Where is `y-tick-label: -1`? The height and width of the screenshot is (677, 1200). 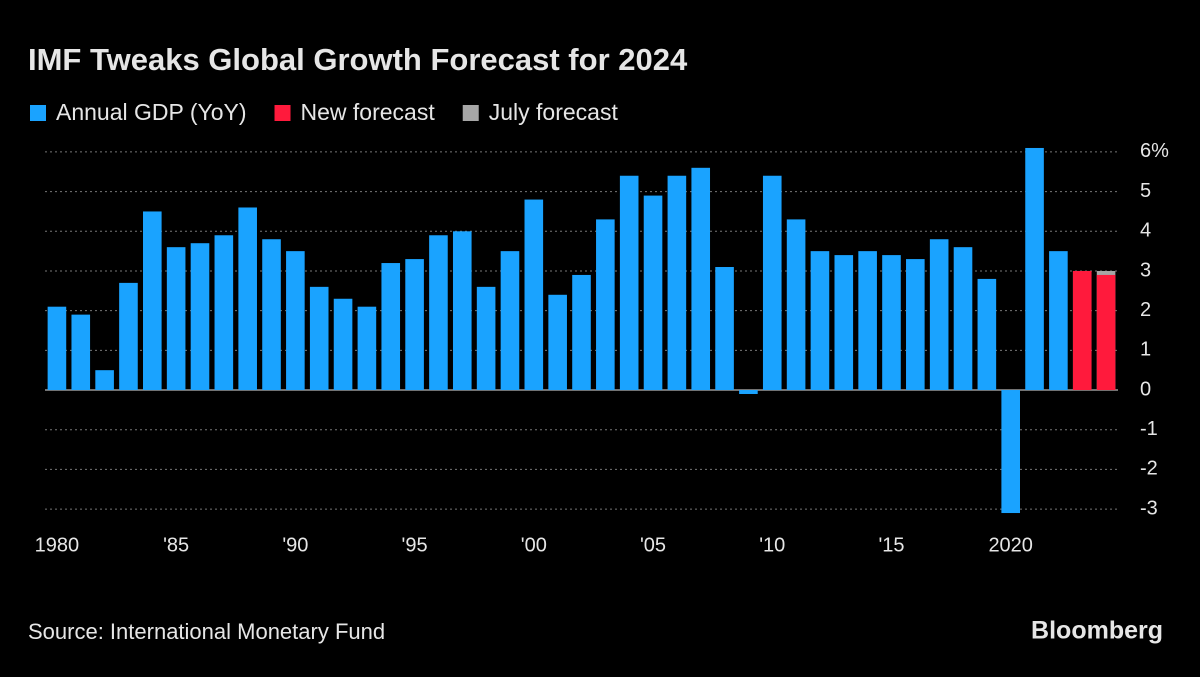 y-tick-label: -1 is located at coordinates (1149, 429).